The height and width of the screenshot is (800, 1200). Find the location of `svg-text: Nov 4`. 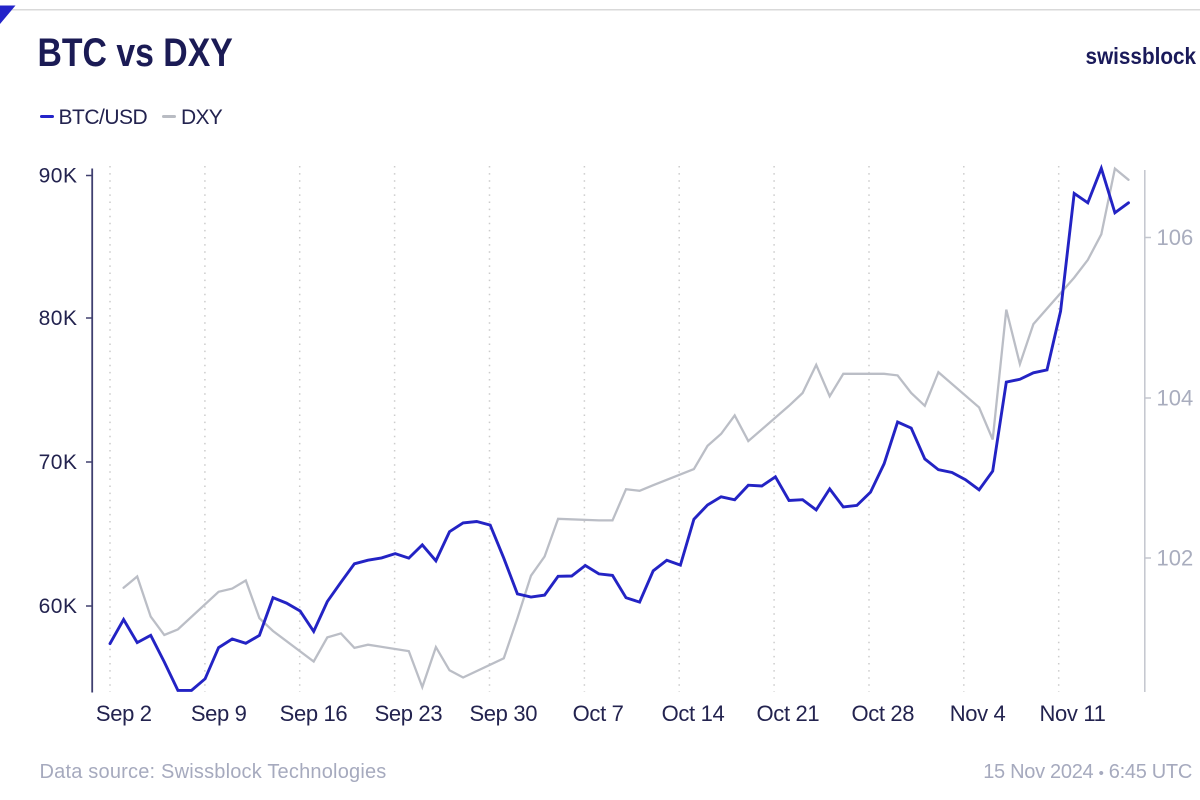

svg-text: Nov 4 is located at coordinates (978, 713).